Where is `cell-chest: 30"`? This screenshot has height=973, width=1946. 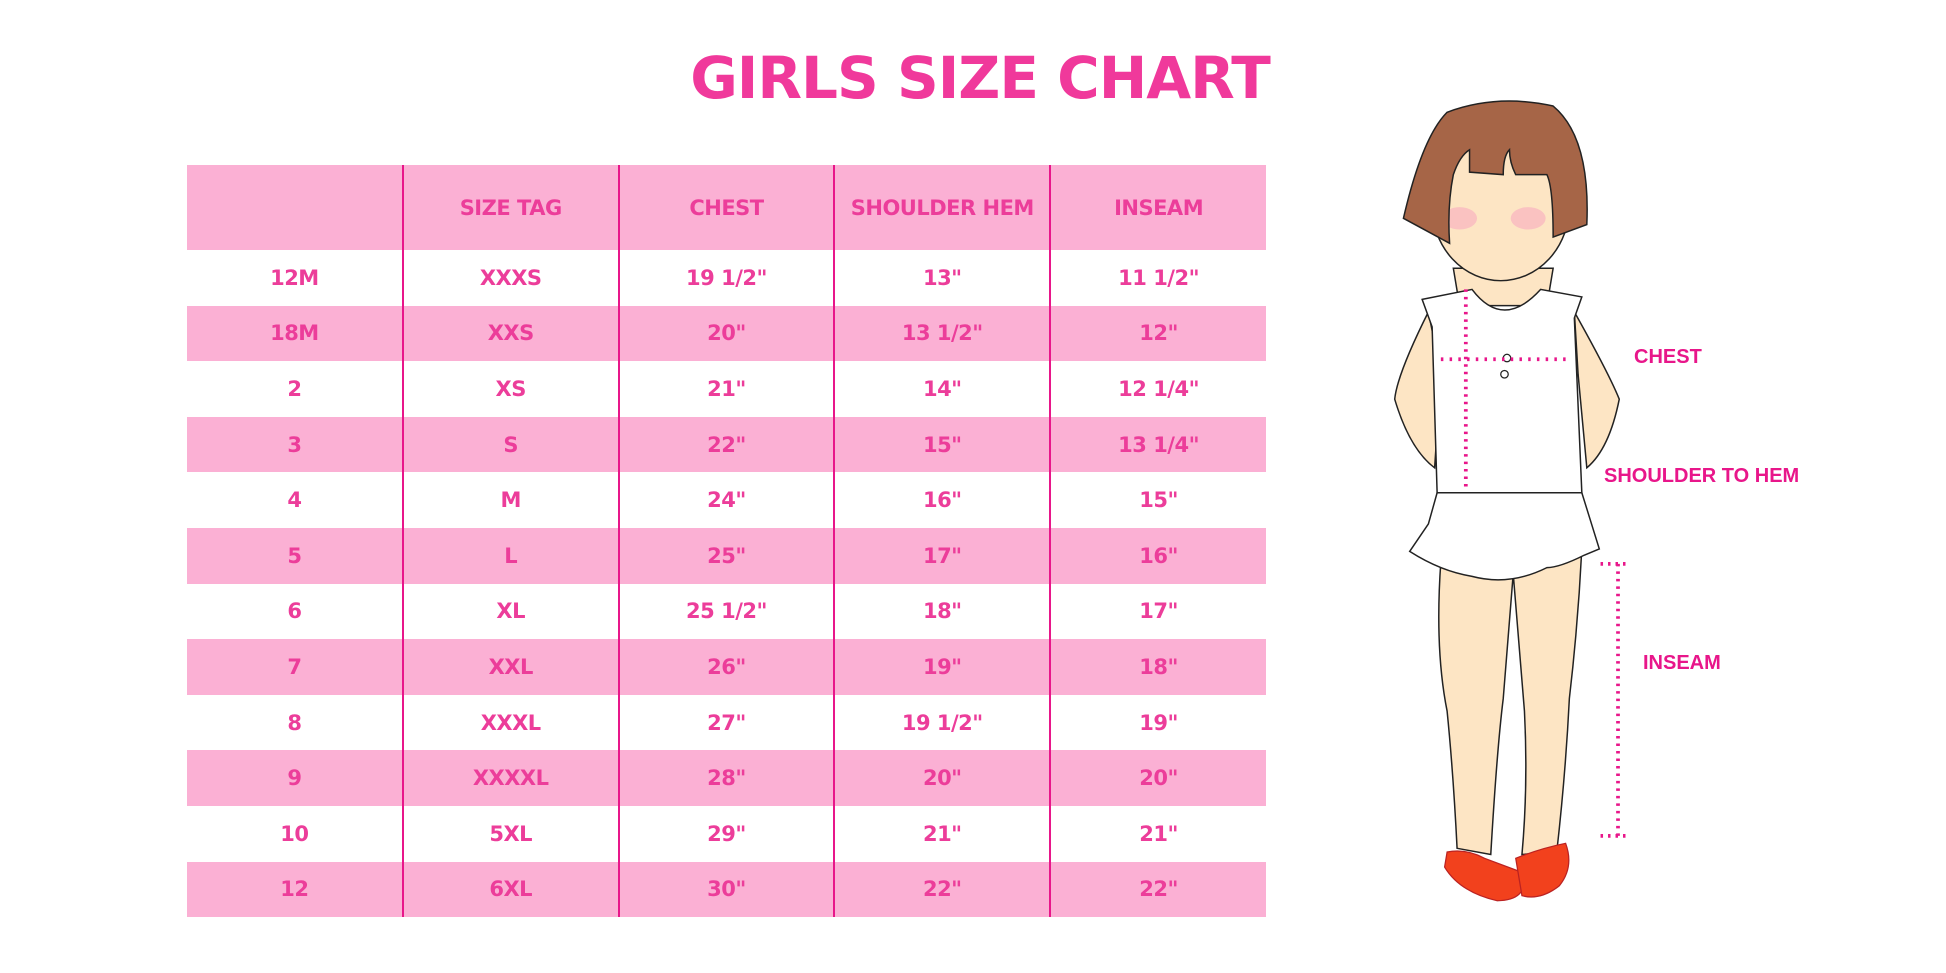
cell-chest: 30" is located at coordinates (726, 889).